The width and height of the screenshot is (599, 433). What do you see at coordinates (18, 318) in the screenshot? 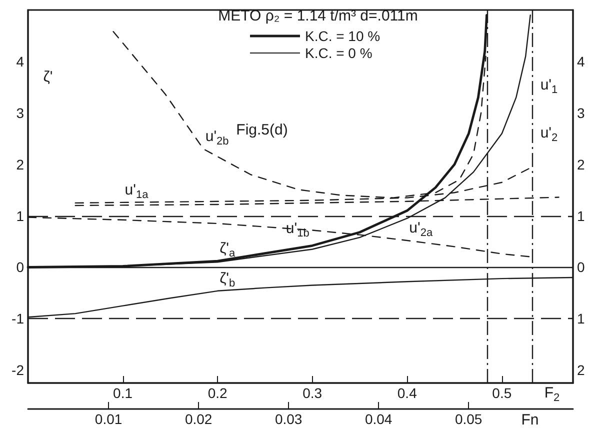
I see `y-tick-label: -1` at bounding box center [18, 318].